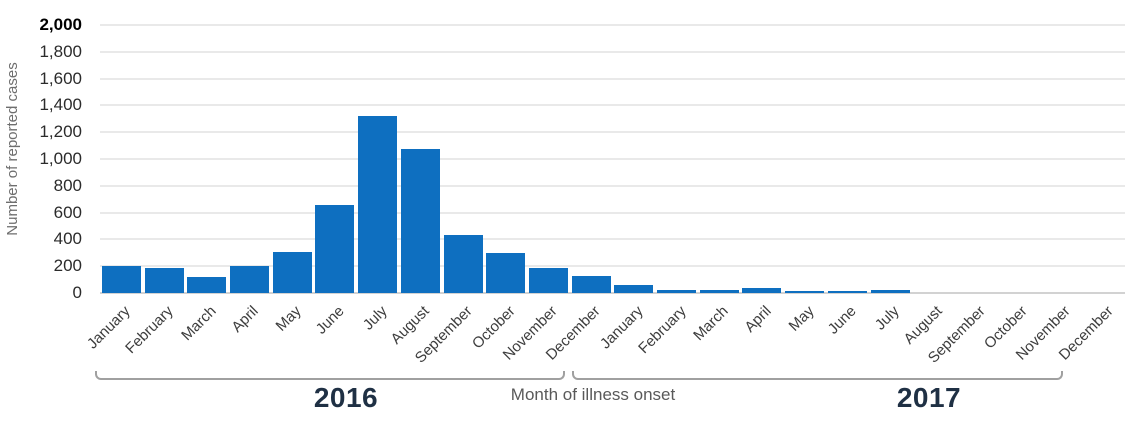 The height and width of the screenshot is (434, 1140). Describe the element at coordinates (60, 132) in the screenshot. I see `y-tick-label: 1,200` at that location.